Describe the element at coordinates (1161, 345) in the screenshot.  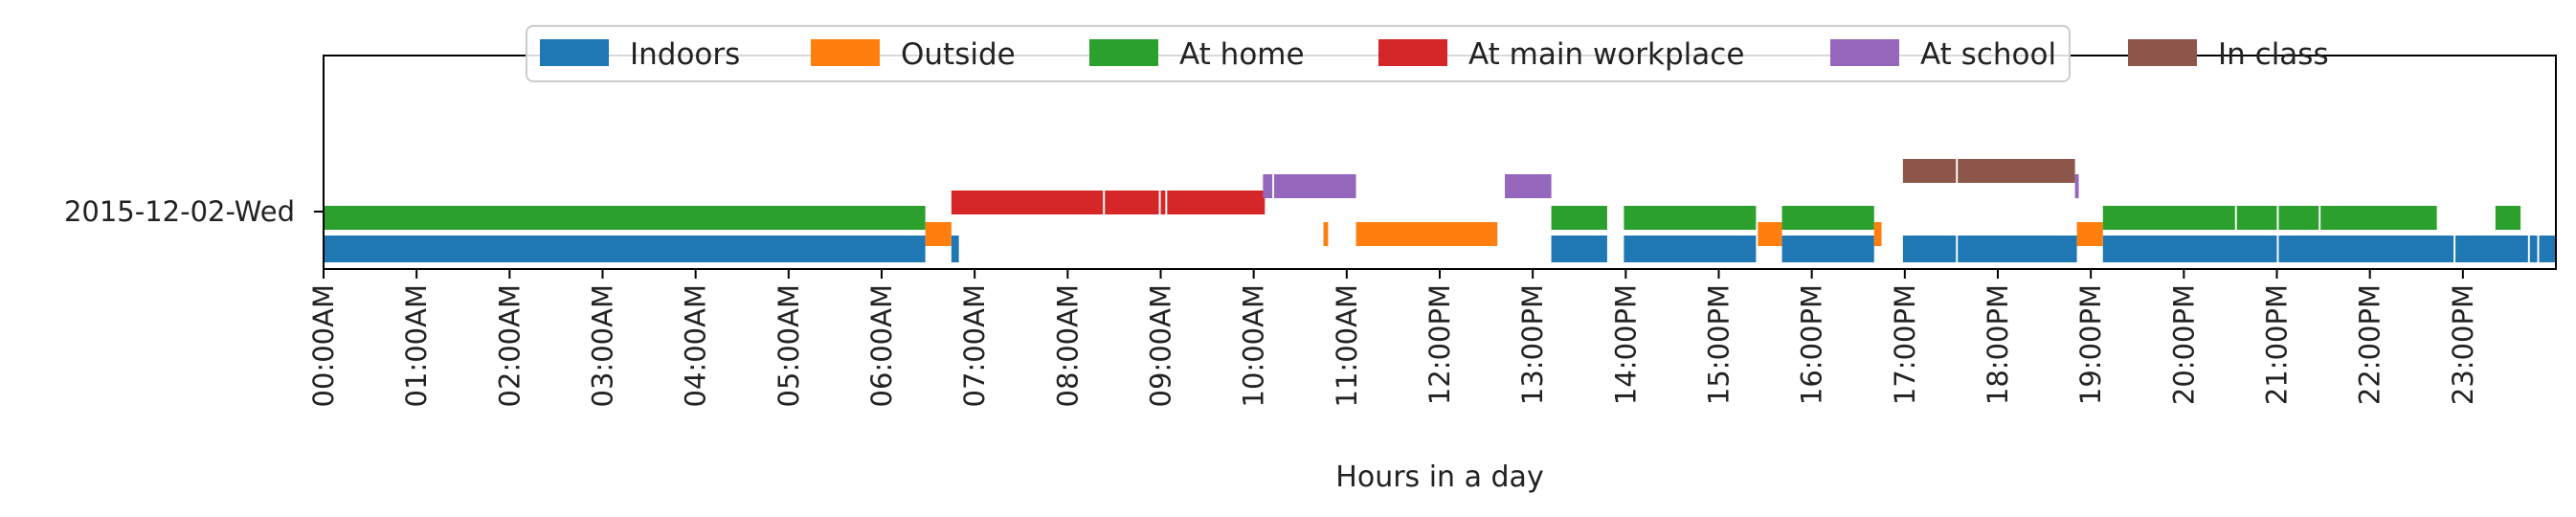
I see `x-tick-label: 09:00AM` at that location.